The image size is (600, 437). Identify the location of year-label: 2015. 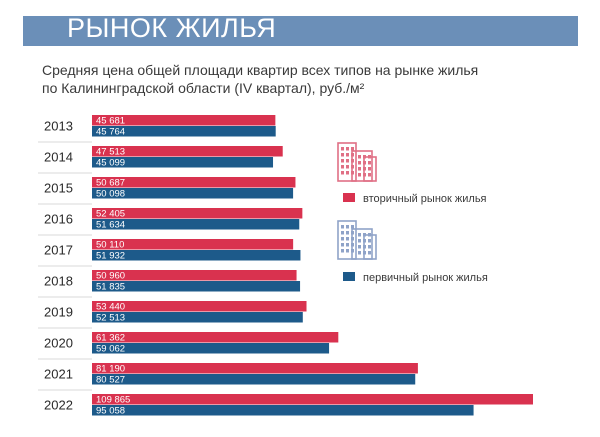
(58, 188).